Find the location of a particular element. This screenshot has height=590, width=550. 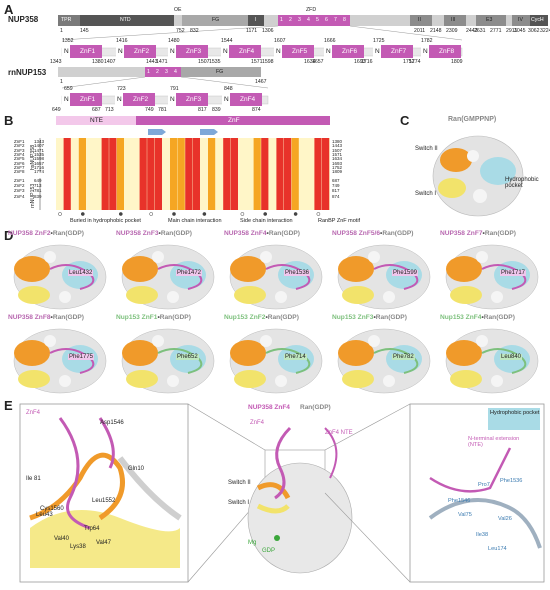

e-left-label: Leu1552 is located at coordinates (104, 501).